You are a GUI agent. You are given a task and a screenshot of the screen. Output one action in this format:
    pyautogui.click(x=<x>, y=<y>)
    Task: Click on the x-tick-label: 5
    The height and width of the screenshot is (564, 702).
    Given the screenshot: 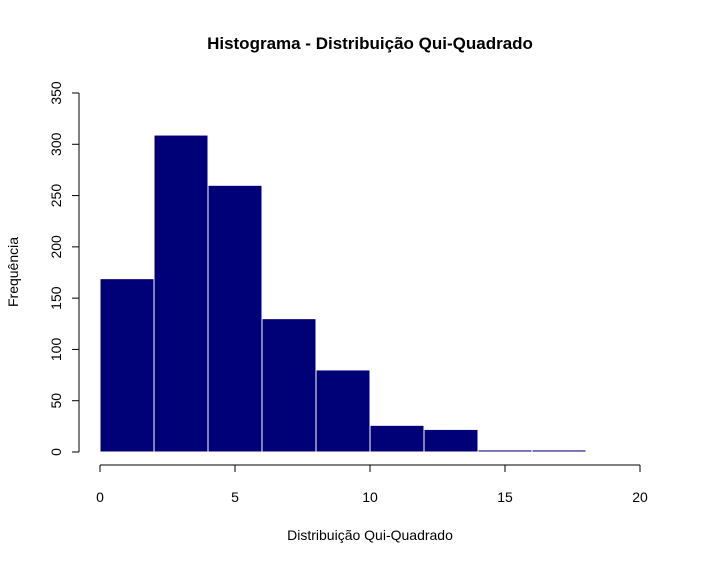 What is the action you would take?
    pyautogui.click(x=235, y=497)
    